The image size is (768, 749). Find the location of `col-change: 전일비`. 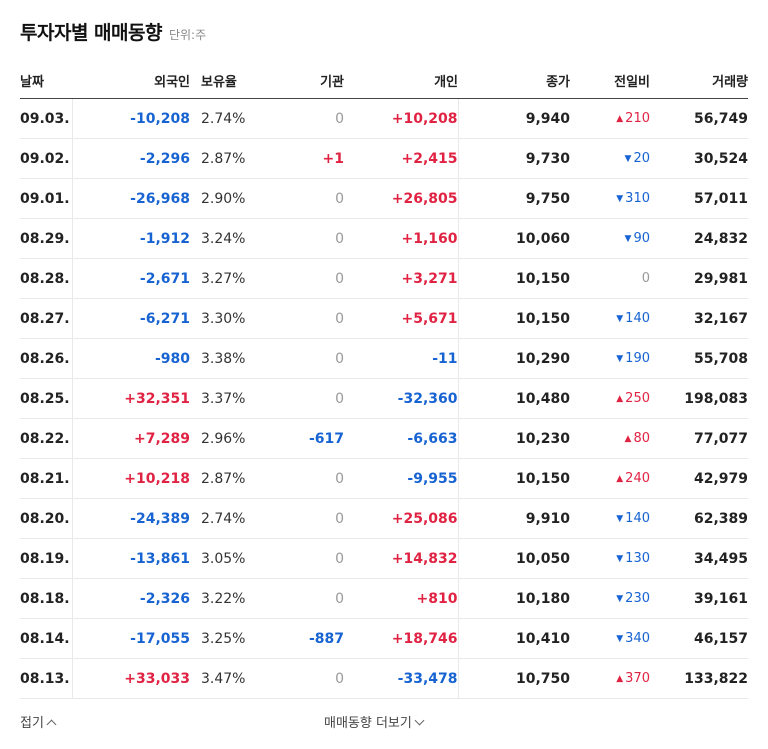

col-change: 전일비 is located at coordinates (610, 80).